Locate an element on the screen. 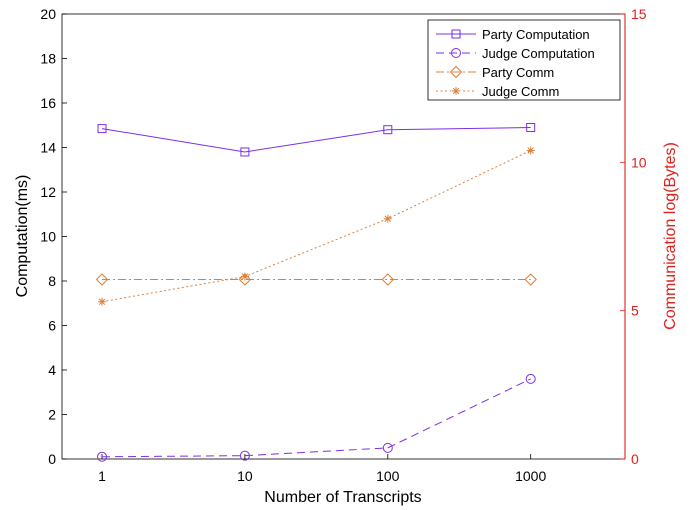 The height and width of the screenshot is (510, 692). legend-item: Judge Computation is located at coordinates (515, 53).